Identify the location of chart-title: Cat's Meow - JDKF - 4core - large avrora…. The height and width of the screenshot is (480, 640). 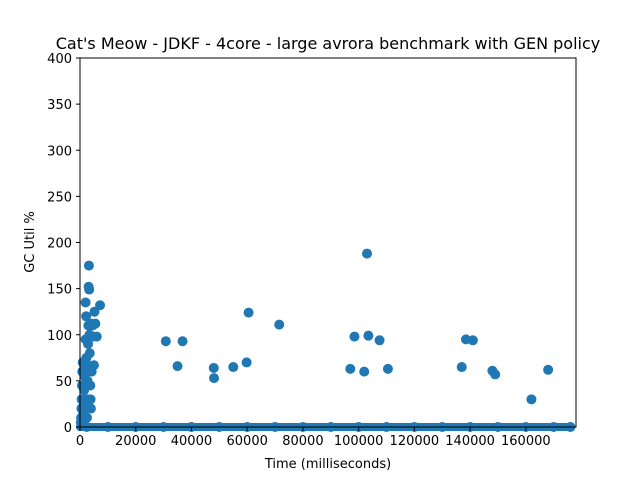
(328, 43).